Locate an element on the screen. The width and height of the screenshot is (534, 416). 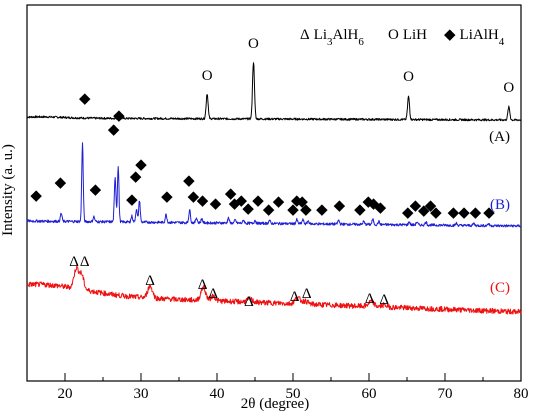
legend-symbol-circle: O is located at coordinates (393, 35).